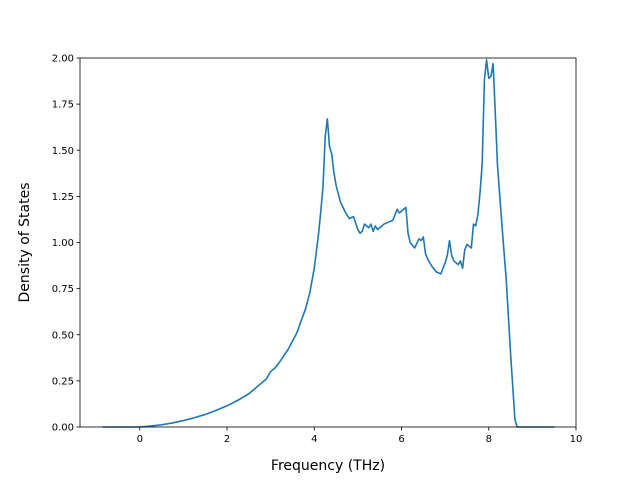 This screenshot has height=484, width=640. Describe the element at coordinates (314, 439) in the screenshot. I see `x-tick-label: 4` at that location.